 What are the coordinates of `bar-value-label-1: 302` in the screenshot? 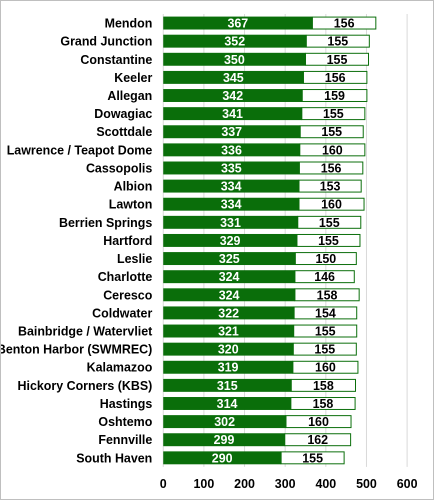 It's located at (224, 422).